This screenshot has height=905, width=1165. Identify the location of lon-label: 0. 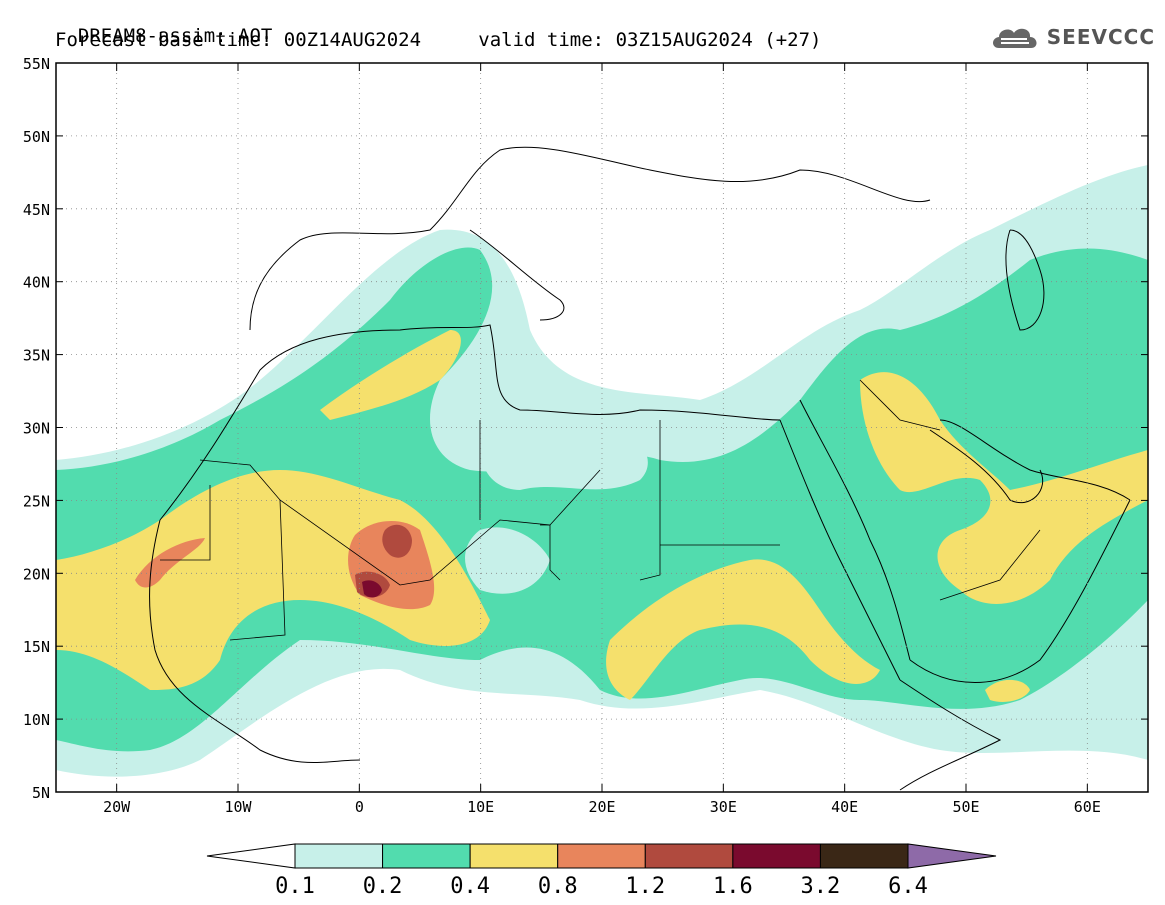
(359, 807).